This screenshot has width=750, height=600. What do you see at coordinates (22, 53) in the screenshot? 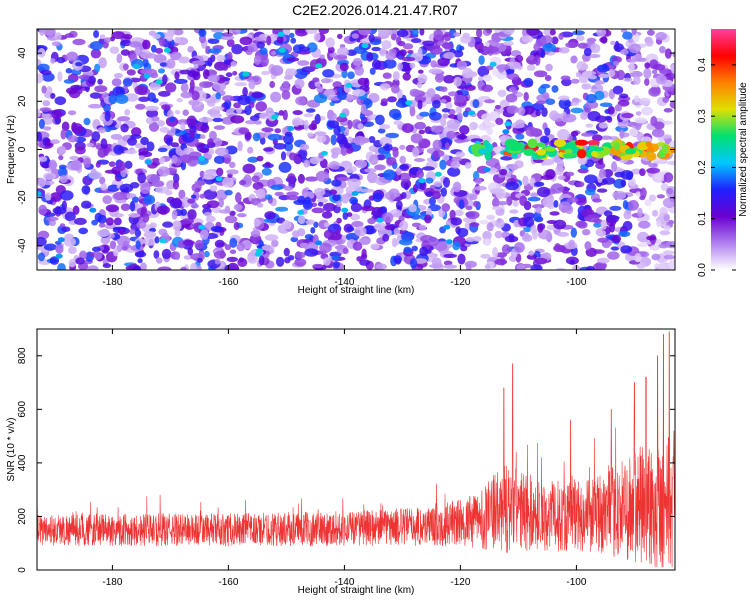
I see `spectrogram-ytick-label: 40` at bounding box center [22, 53].